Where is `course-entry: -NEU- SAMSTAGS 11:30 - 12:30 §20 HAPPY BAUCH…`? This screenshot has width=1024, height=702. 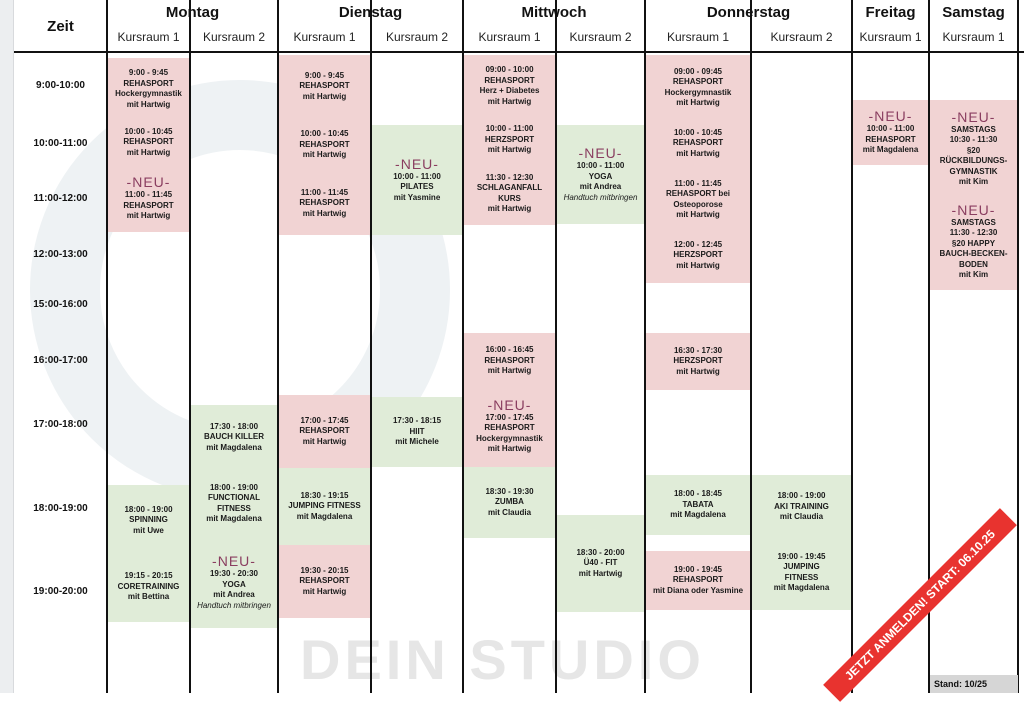 course-entry: -NEU- SAMSTAGS 11:30 - 12:30 §20 HAPPY BAUCH… is located at coordinates (974, 241).